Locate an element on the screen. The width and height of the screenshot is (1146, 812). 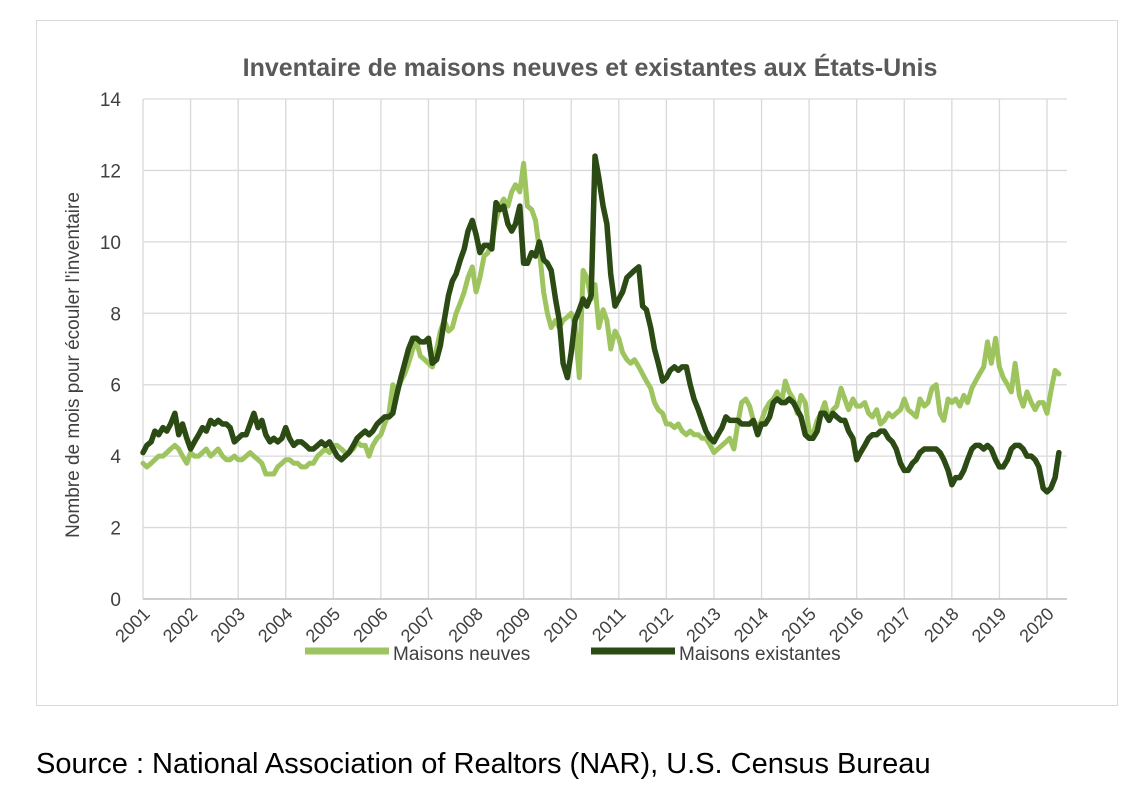
legend-label-maisons-neuves: Maisons neuves is located at coordinates (461, 654).